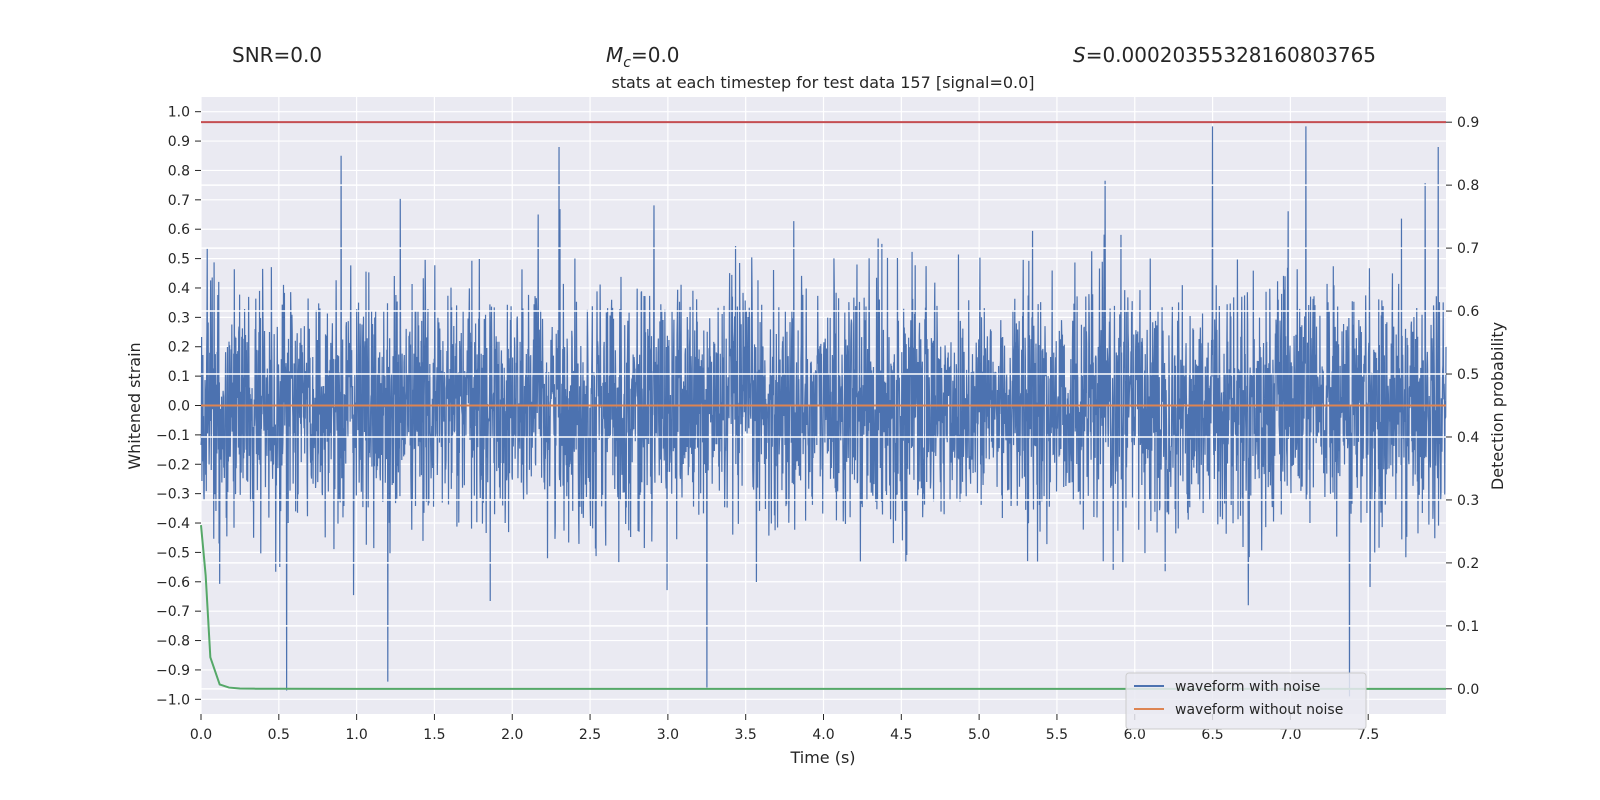 This screenshot has width=1600, height=800. What do you see at coordinates (1468, 564) in the screenshot?
I see `right-tick-label: 0.2` at bounding box center [1468, 564].